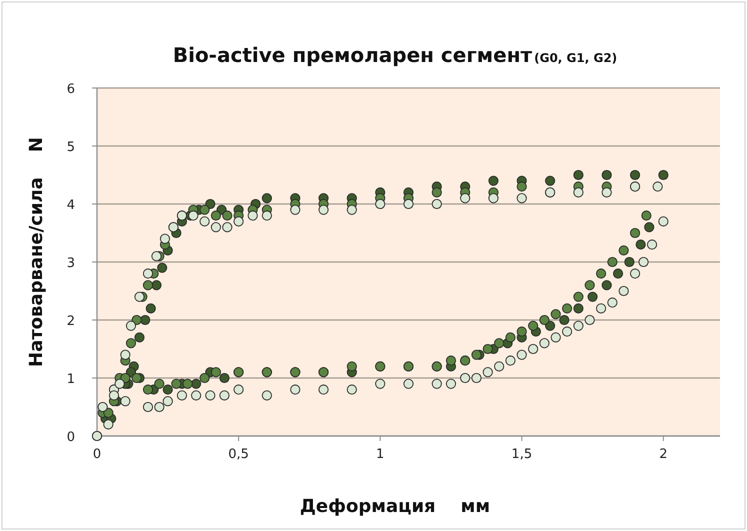 The height and width of the screenshot is (531, 747). What do you see at coordinates (238, 454) in the screenshot?
I see `x-tick-label: 0,5` at bounding box center [238, 454].